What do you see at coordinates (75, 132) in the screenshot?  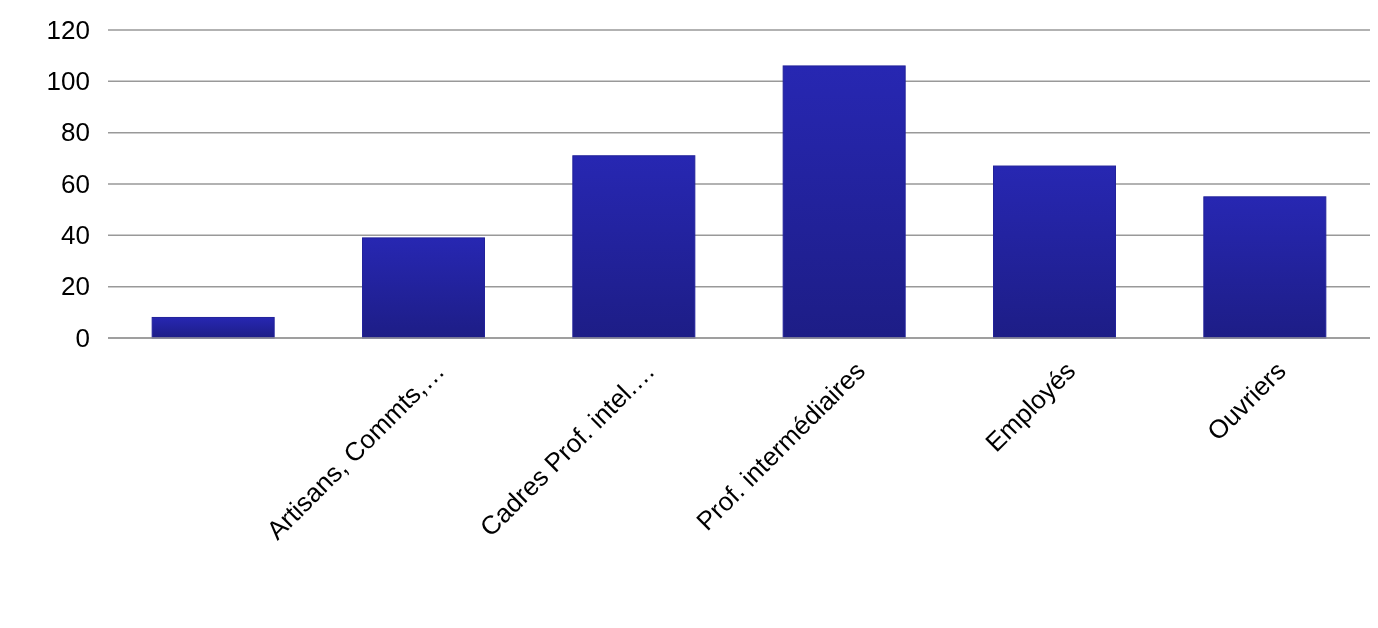 I see `y-tick-label: 80` at bounding box center [75, 132].